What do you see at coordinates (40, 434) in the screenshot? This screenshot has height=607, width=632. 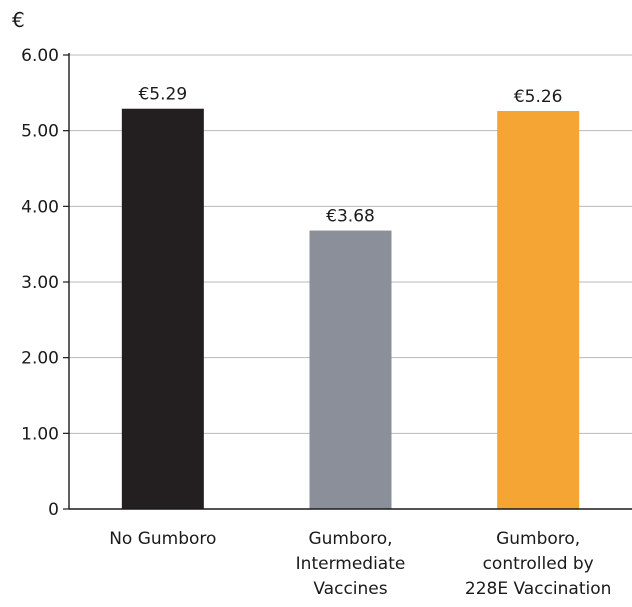 I see `y-tick-label: 1.00` at bounding box center [40, 434].